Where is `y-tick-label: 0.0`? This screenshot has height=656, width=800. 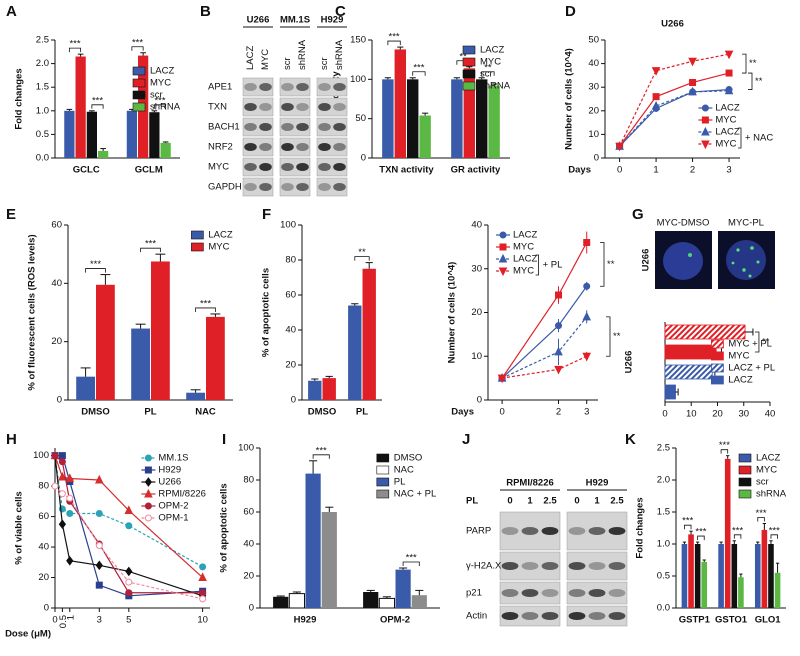 y-tick-label: 0.0 is located at coordinates (42, 158).